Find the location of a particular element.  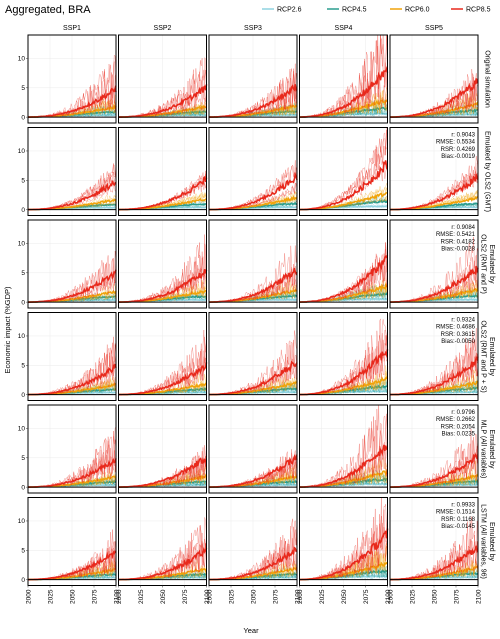

stat-label: Bias: 0.0235 is located at coordinates (459, 435).